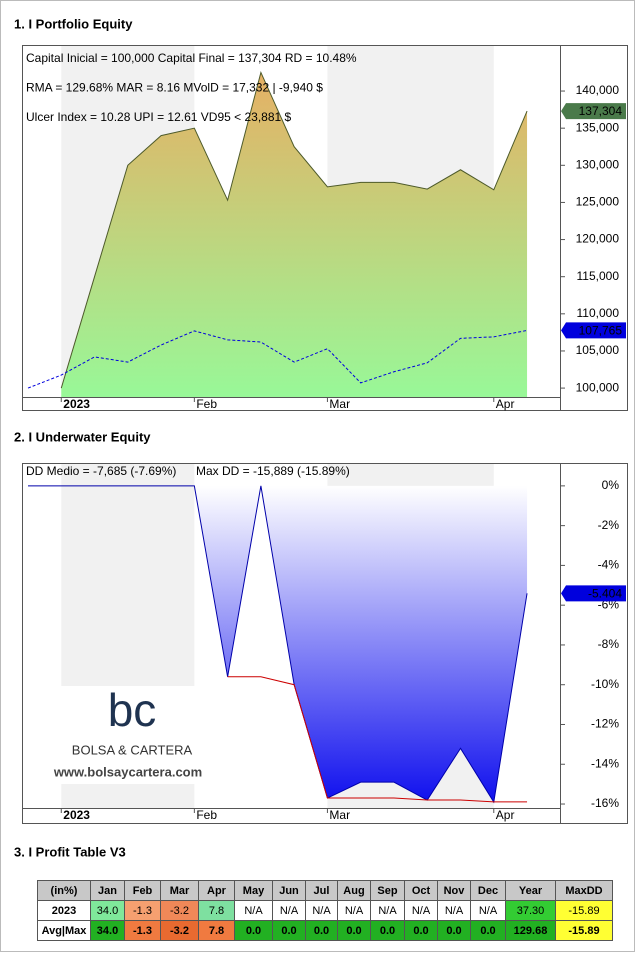 The height and width of the screenshot is (953, 636). Describe the element at coordinates (289, 890) in the screenshot. I see `cell: Jun` at that location.